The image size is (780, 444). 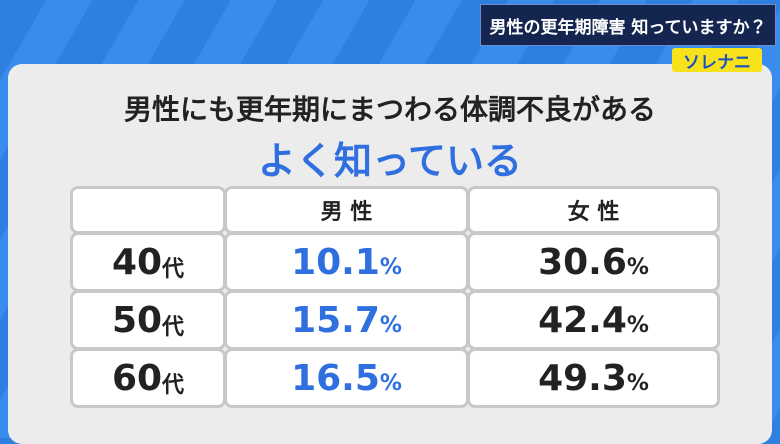 I want to click on value-cell: 42.4%, so click(x=593, y=320).